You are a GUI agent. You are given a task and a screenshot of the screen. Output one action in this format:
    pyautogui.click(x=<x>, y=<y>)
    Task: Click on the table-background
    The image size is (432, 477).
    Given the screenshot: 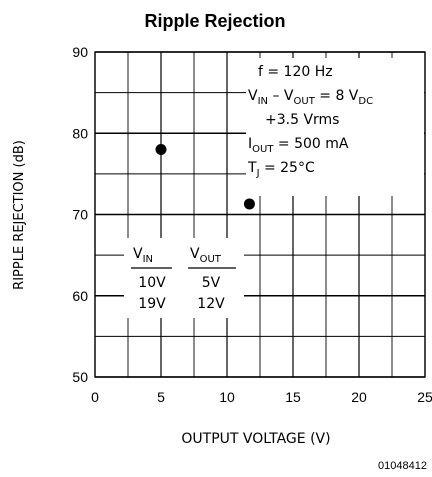 What is the action you would take?
    pyautogui.click(x=184, y=278)
    